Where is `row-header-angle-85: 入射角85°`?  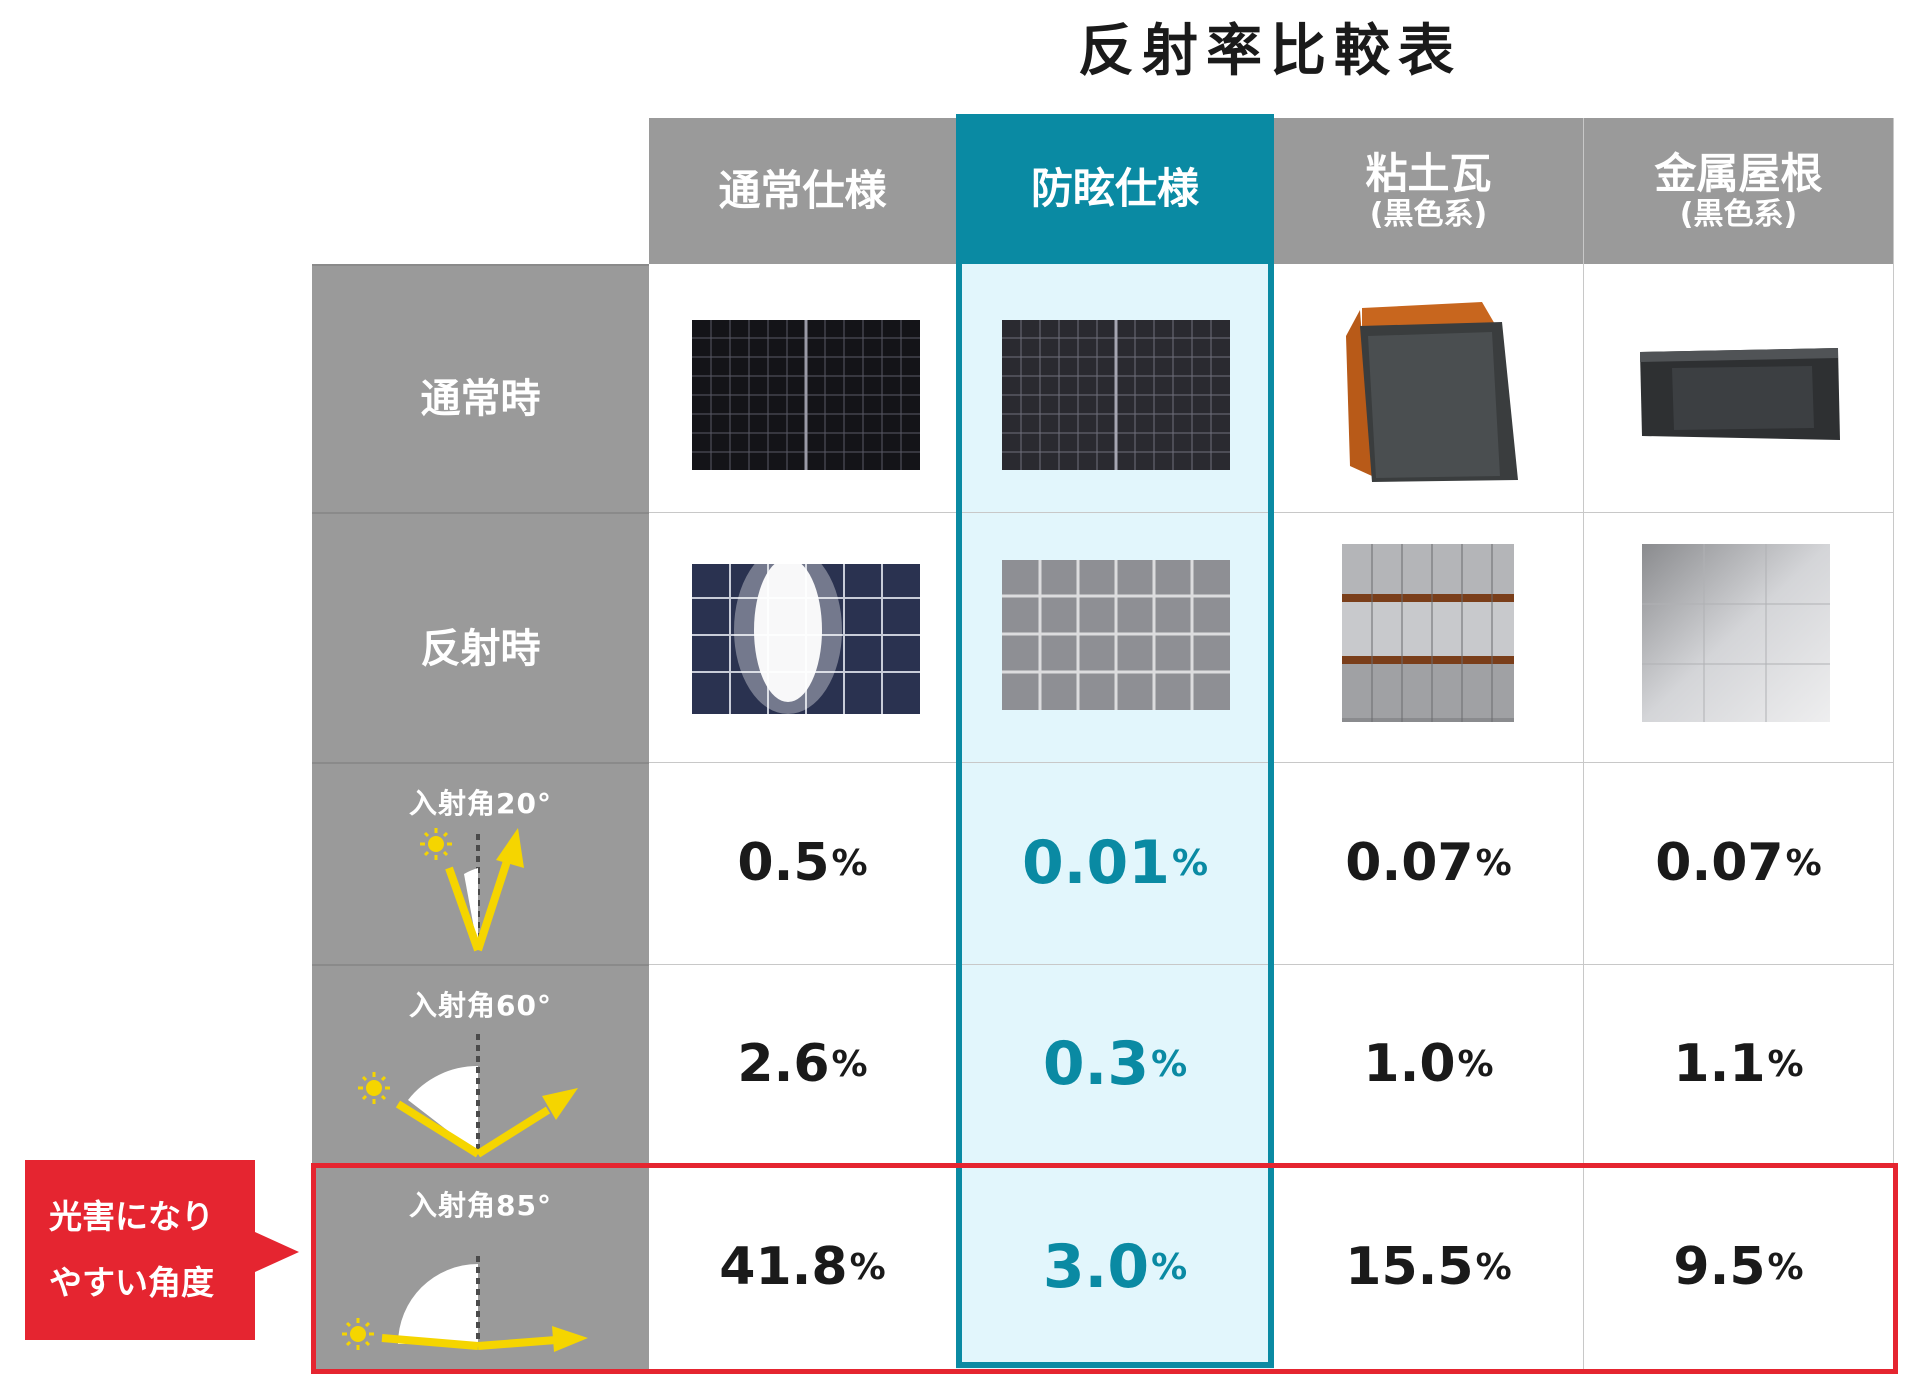 row-header-angle-85: 入射角85° is located at coordinates (480, 1267).